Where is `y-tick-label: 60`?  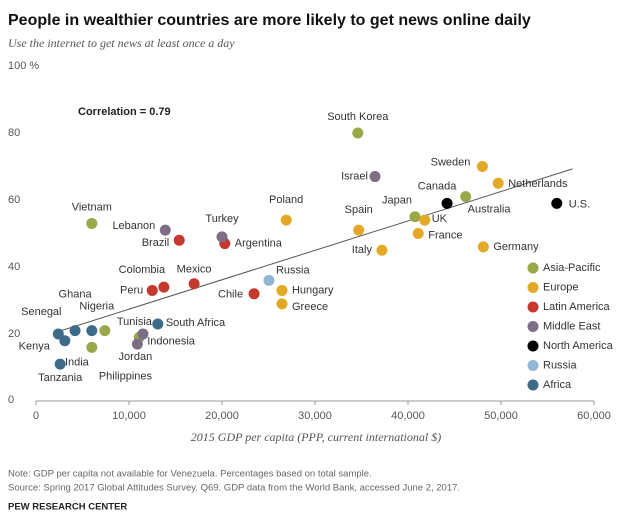
y-tick-label: 60 is located at coordinates (14, 200).